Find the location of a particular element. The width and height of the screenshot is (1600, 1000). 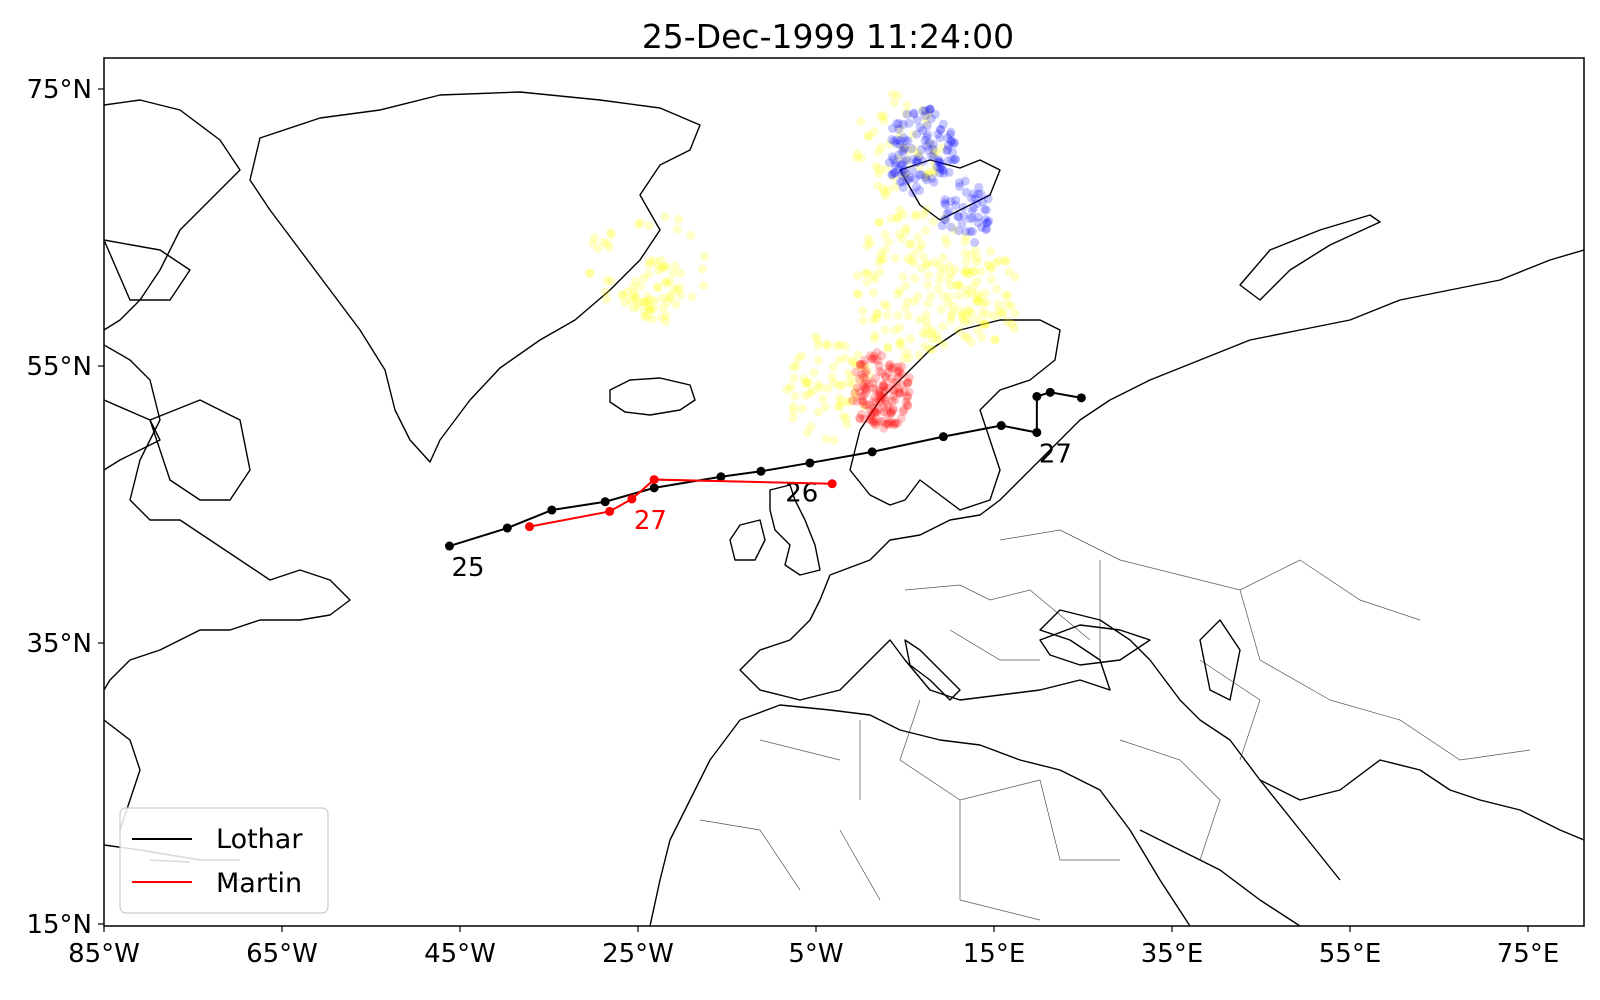

x-tick-label: 75°E is located at coordinates (1528, 954).